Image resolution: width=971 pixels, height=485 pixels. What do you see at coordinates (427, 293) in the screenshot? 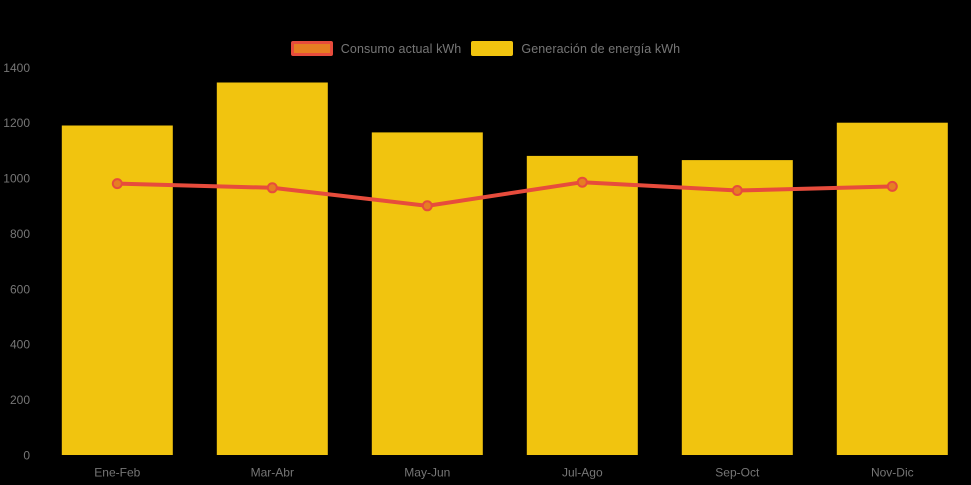
I see `bar-may-jun` at bounding box center [427, 293].